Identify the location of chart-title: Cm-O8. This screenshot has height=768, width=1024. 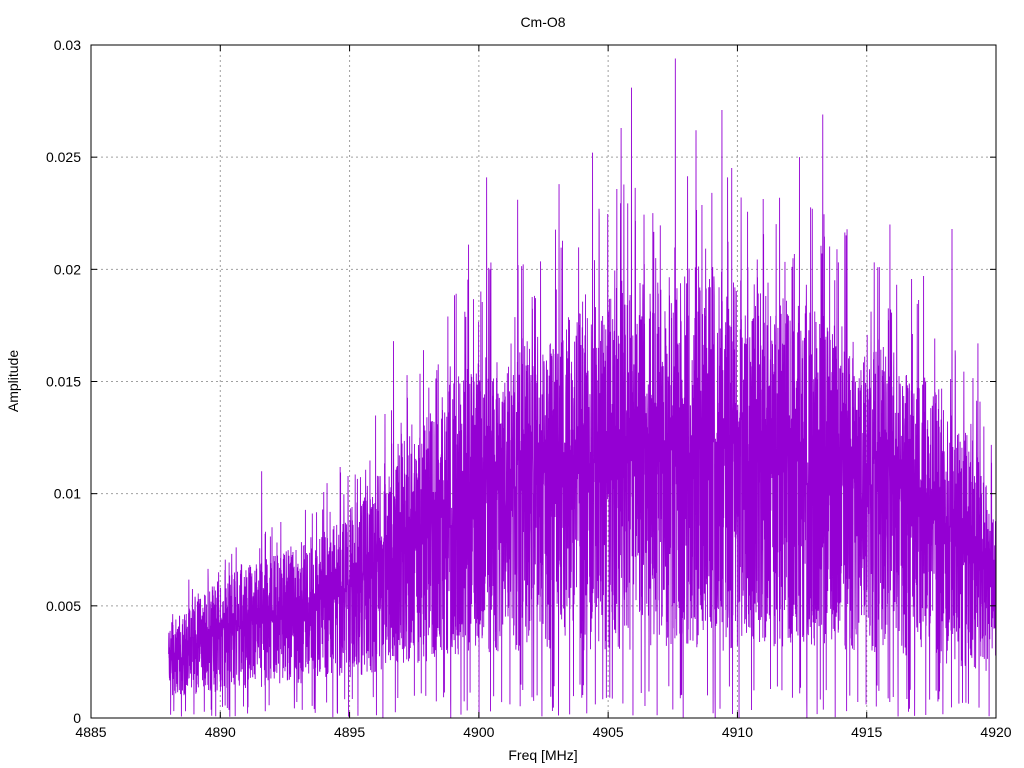
(542, 22).